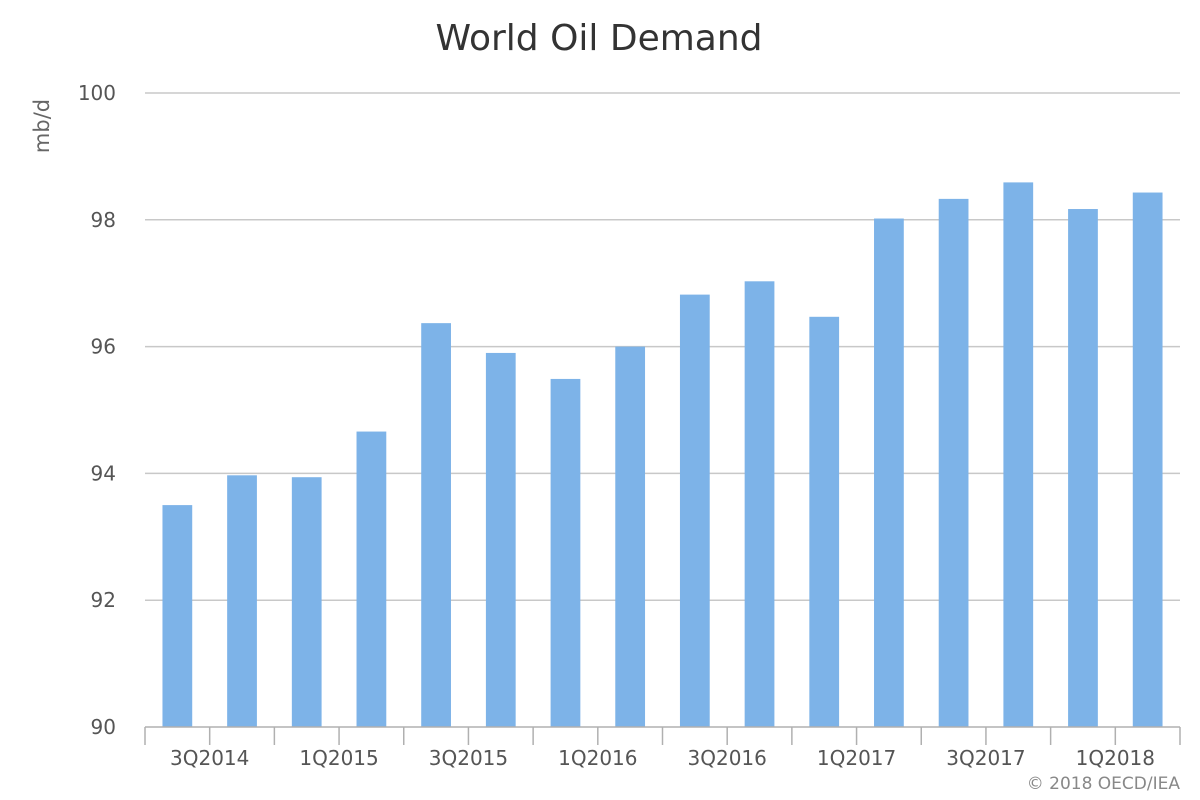  I want to click on y-tick-label: 90, so click(103, 727).